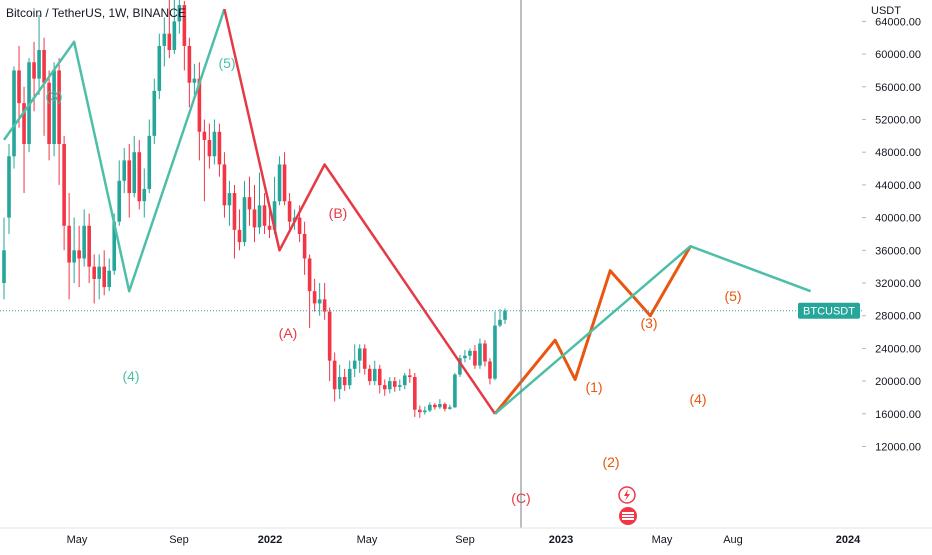  Describe the element at coordinates (898, 415) in the screenshot. I see `price-tick-label: 16000.00` at that location.